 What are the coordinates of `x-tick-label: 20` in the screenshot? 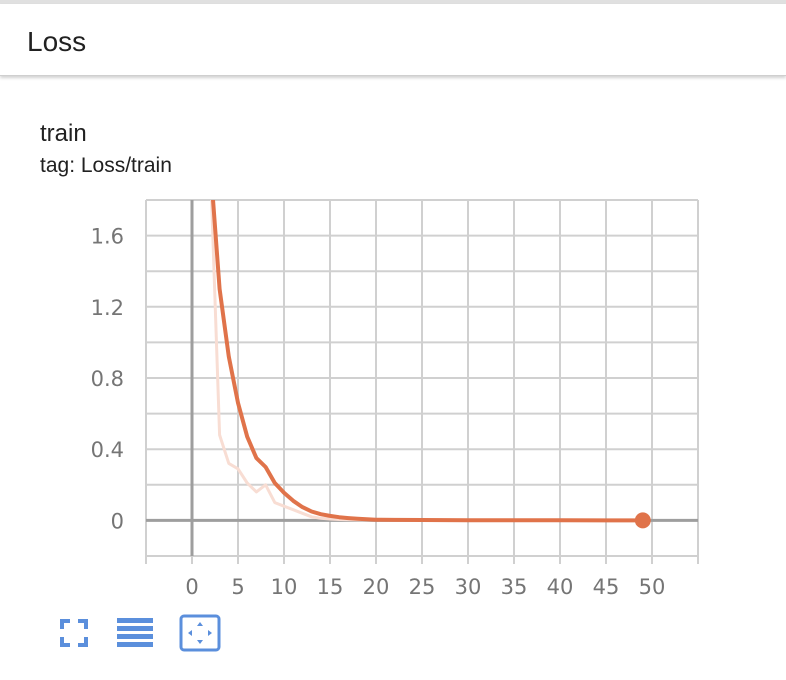 It's located at (376, 587).